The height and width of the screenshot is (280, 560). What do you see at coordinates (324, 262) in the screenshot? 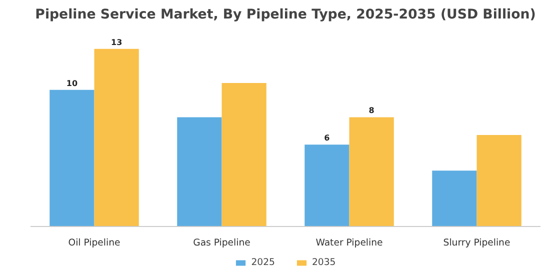
I see `legend-label: 2035` at bounding box center [324, 262].